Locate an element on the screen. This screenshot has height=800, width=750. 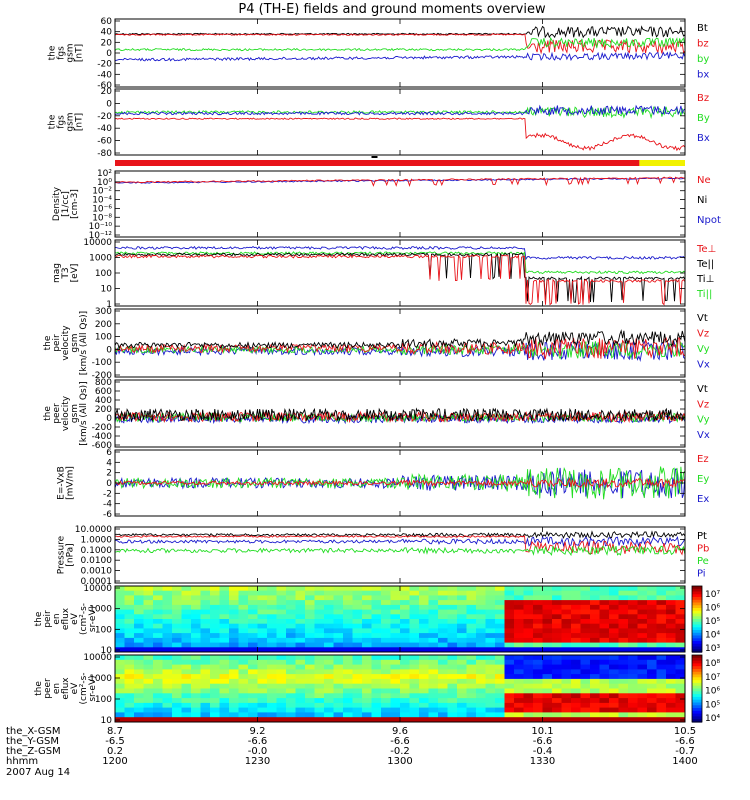
panel-velocity-peer-series is located at coordinates (400, 416).